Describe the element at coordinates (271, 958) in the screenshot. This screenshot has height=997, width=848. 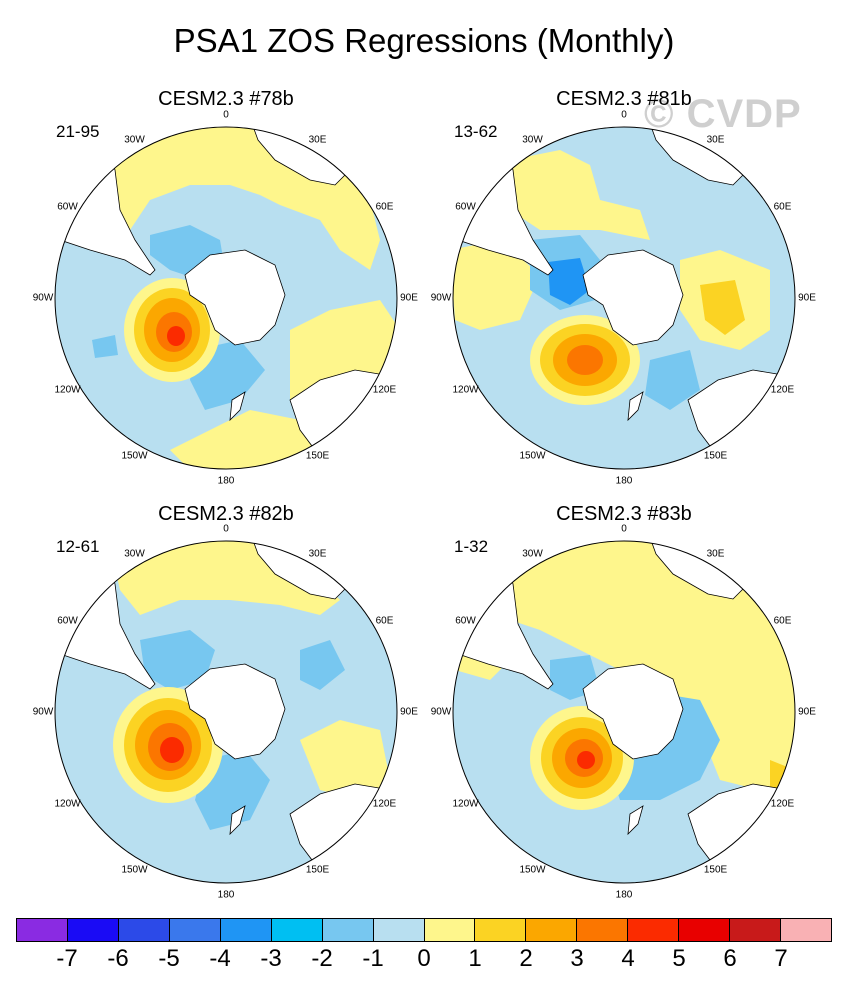
I see `colorbar-tick-label: -3` at that location.